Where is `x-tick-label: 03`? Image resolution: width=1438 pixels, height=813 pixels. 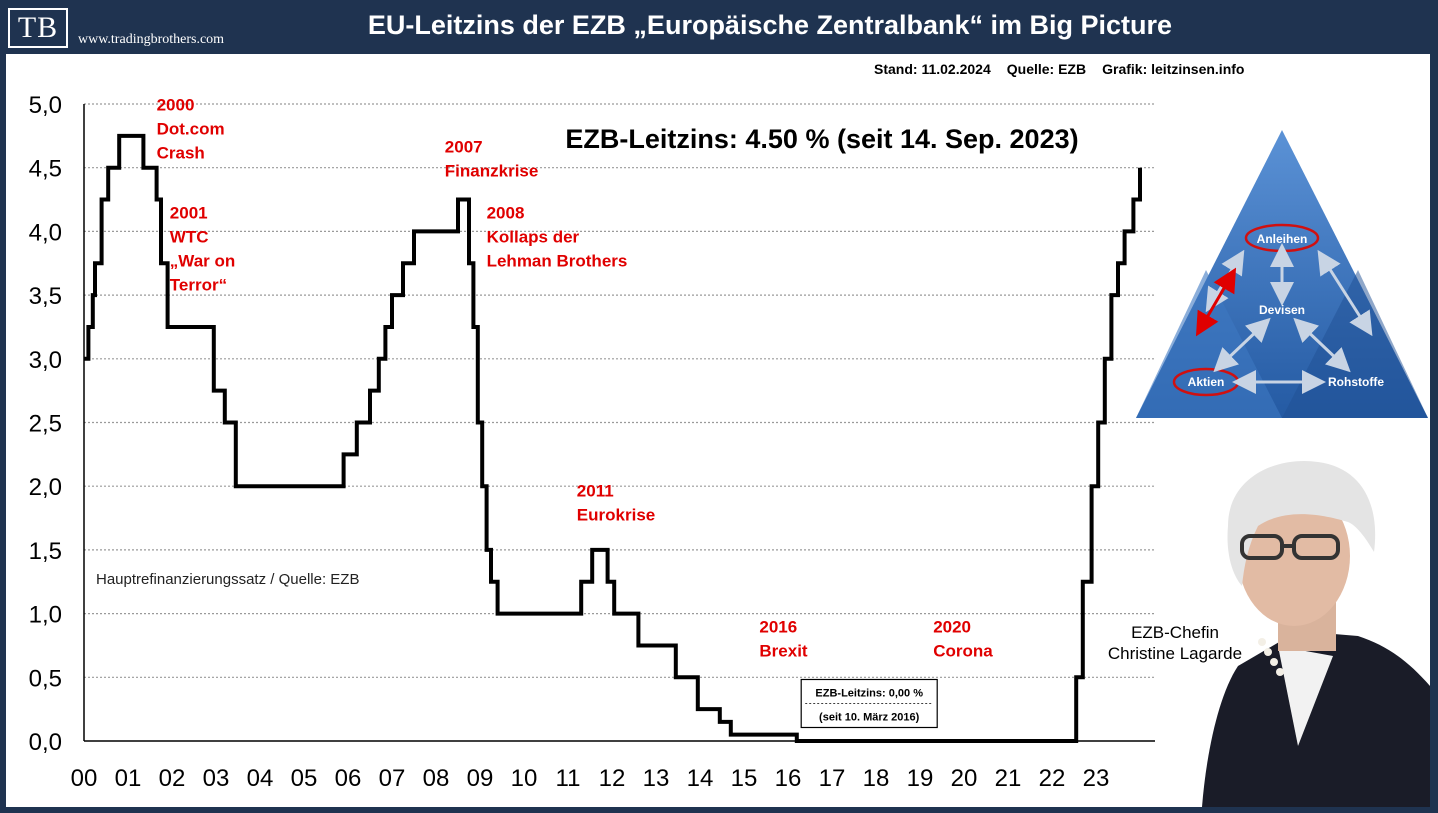
x-tick-label: 03 is located at coordinates (216, 778).